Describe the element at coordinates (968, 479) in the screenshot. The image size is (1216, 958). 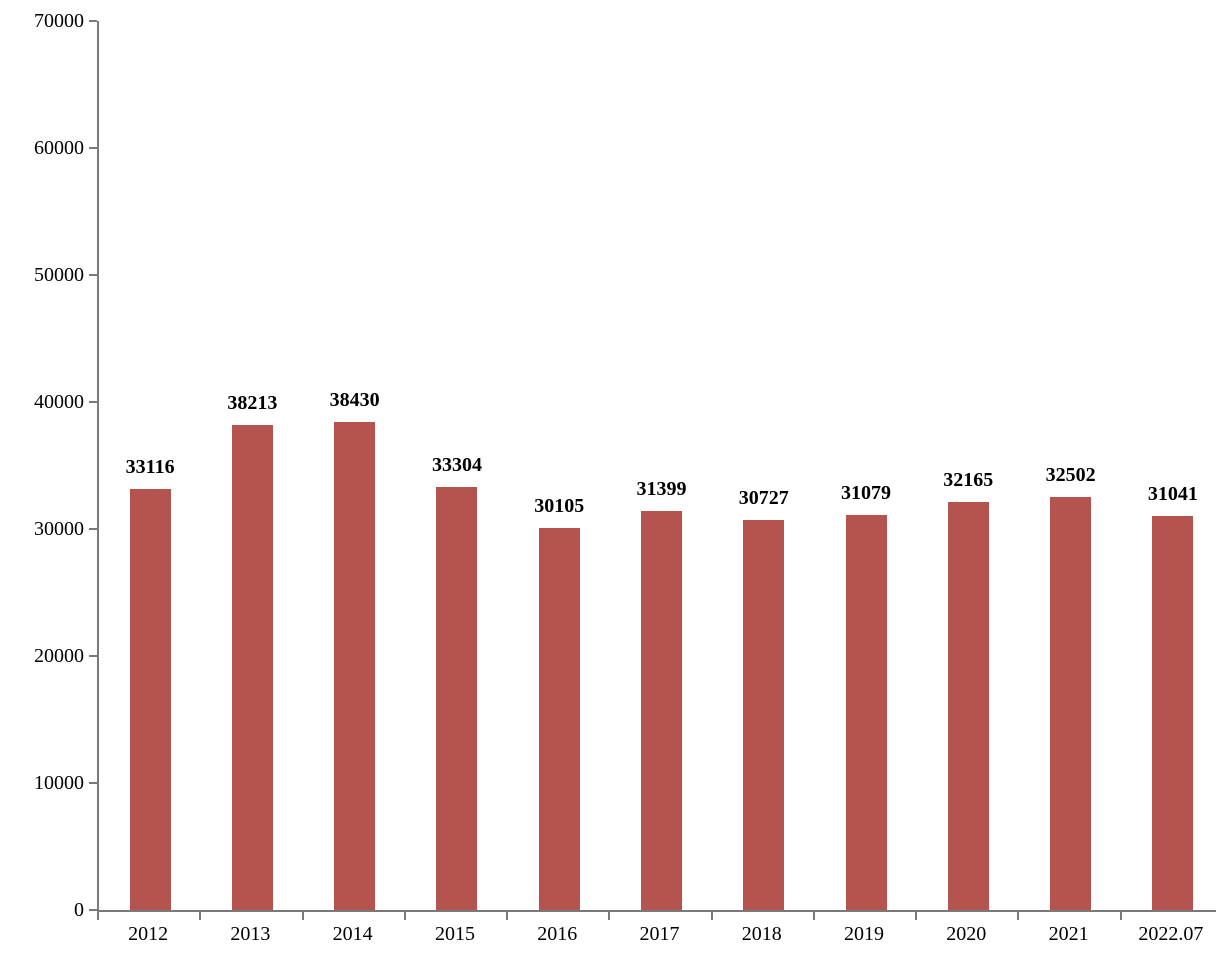
I see `bar-value-label: 32165` at that location.